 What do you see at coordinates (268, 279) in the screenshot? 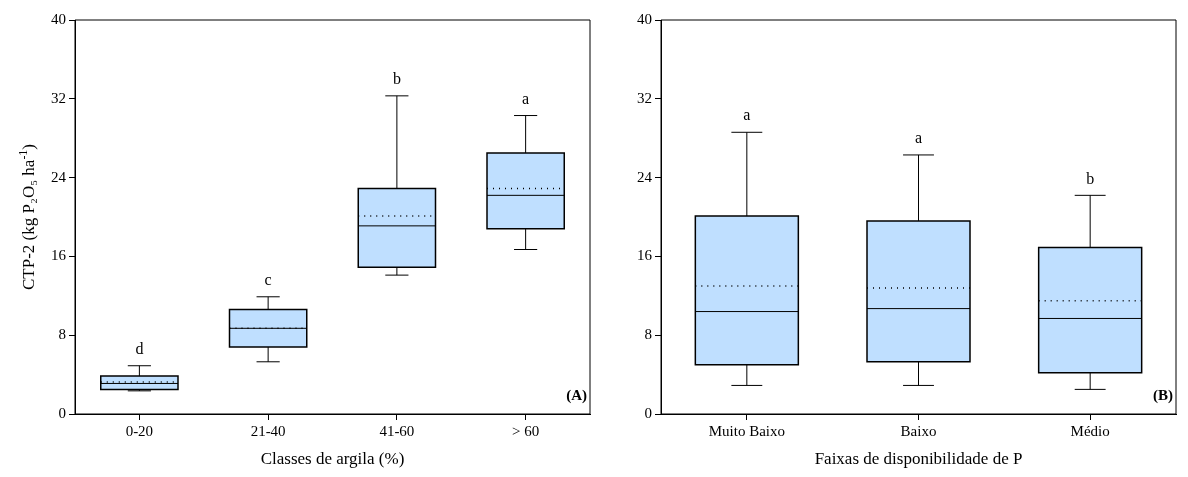
I see `annotation: c` at bounding box center [268, 279].